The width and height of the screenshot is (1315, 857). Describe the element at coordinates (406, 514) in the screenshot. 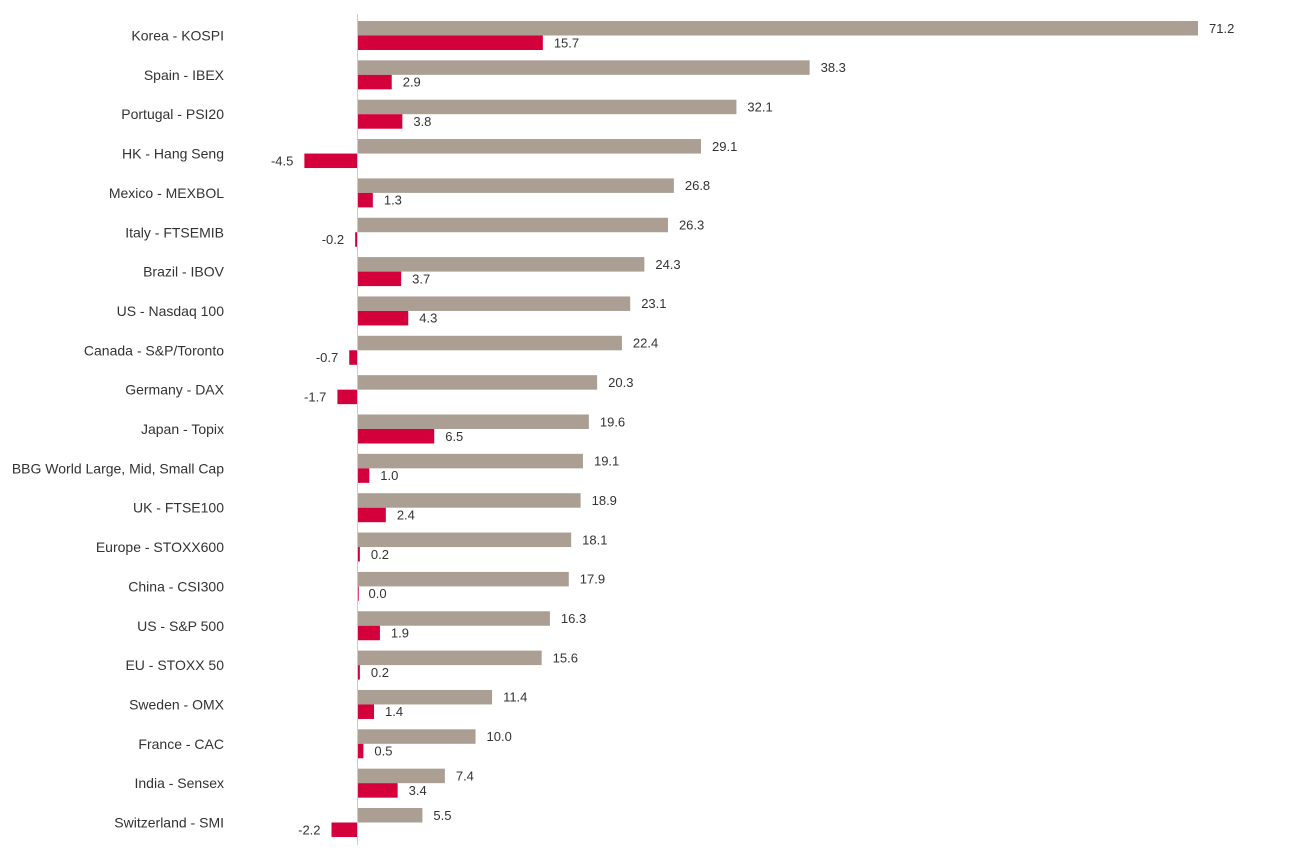

I see `data-label: 2.4` at that location.